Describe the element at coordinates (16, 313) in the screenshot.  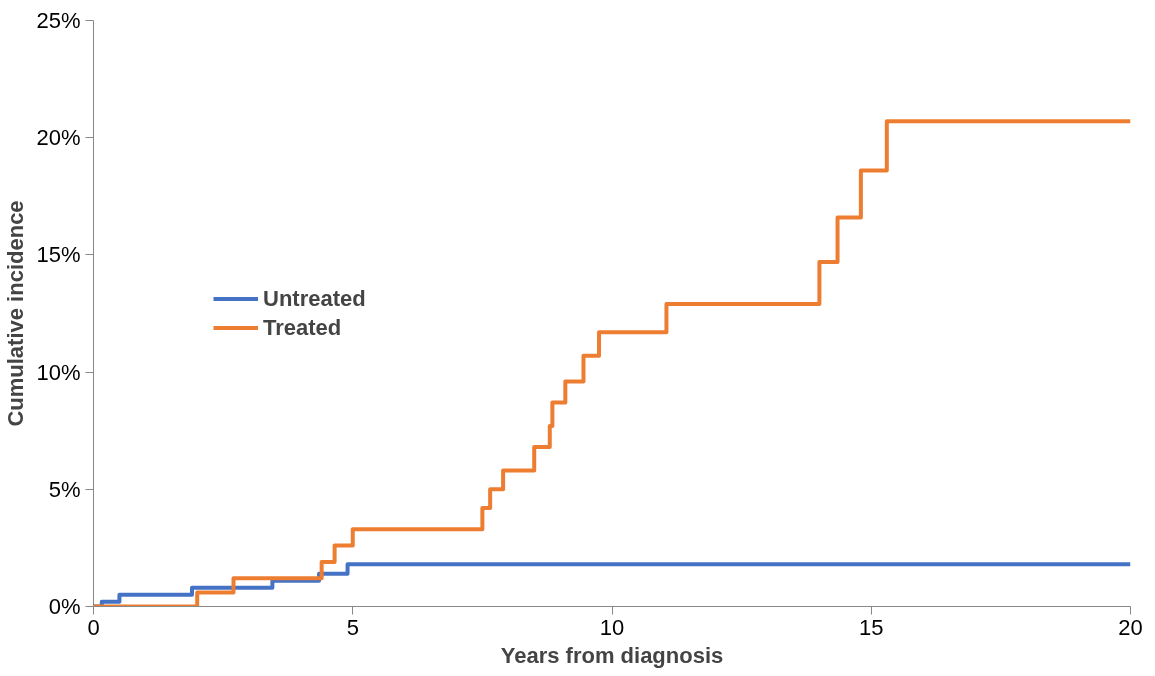
I see `y-axis-title: Cumulative incidence` at that location.